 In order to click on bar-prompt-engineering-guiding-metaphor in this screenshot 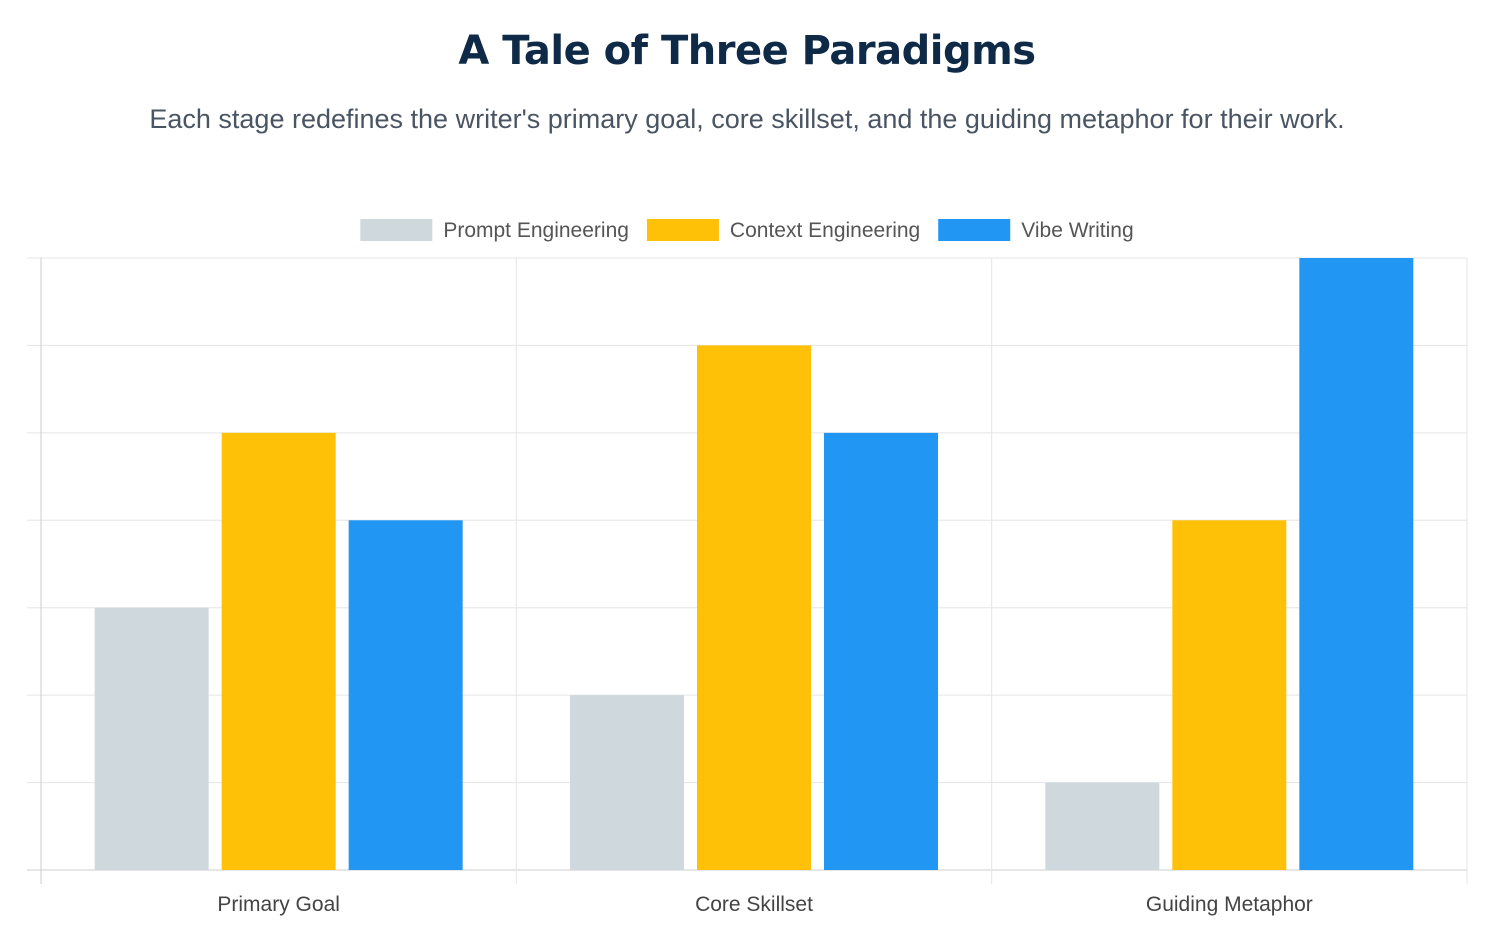, I will do `click(1102, 826)`.